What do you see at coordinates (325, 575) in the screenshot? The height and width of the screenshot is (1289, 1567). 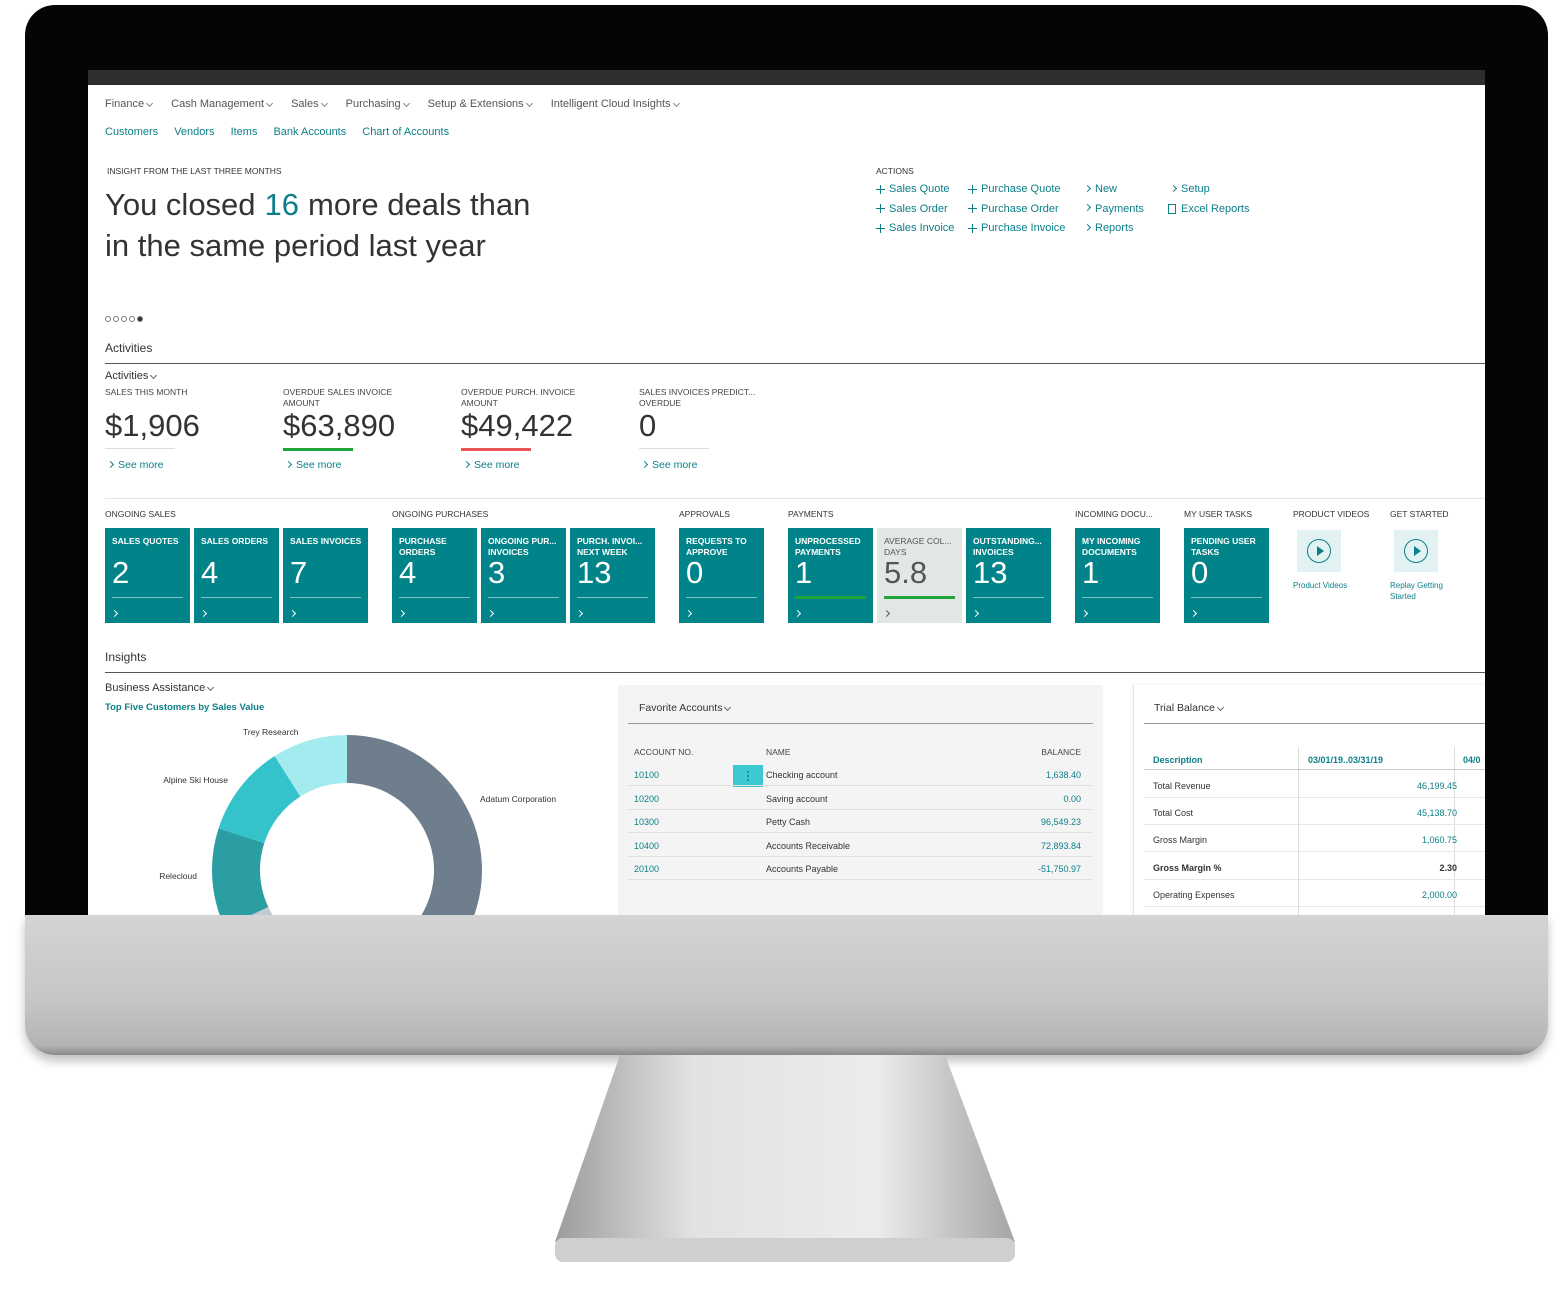 I see `cue-tile: SALES INVOICES 7` at bounding box center [325, 575].